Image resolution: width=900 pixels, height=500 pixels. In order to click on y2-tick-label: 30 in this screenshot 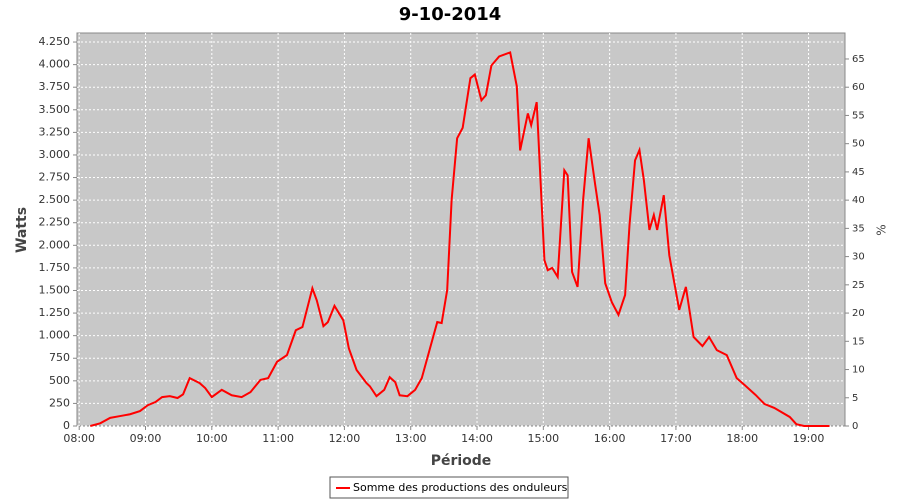, I will do `click(858, 257)`.